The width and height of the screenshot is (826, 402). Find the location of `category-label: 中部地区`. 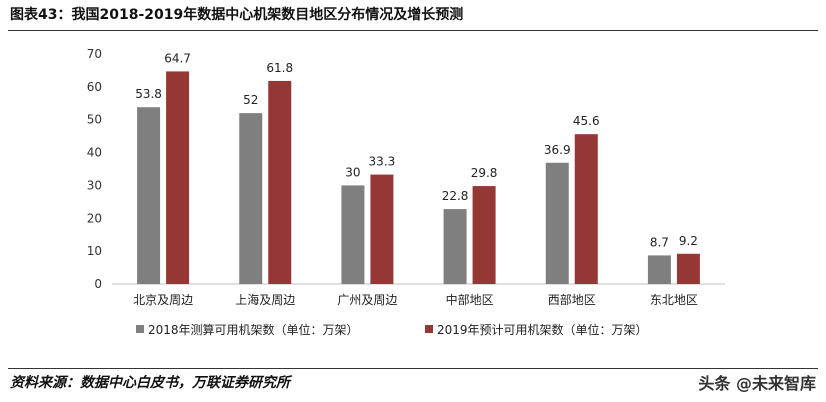

category-label: 中部地区 is located at coordinates (470, 299).